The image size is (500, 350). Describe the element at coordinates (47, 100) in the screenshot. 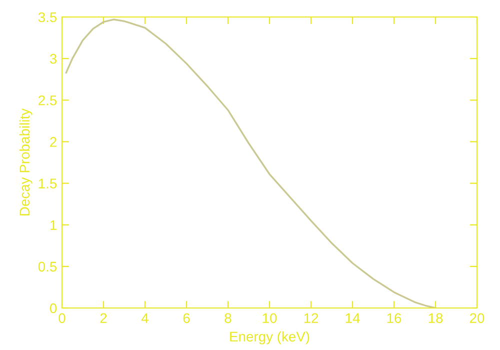

I see `y-tick-label: 2.5` at that location.